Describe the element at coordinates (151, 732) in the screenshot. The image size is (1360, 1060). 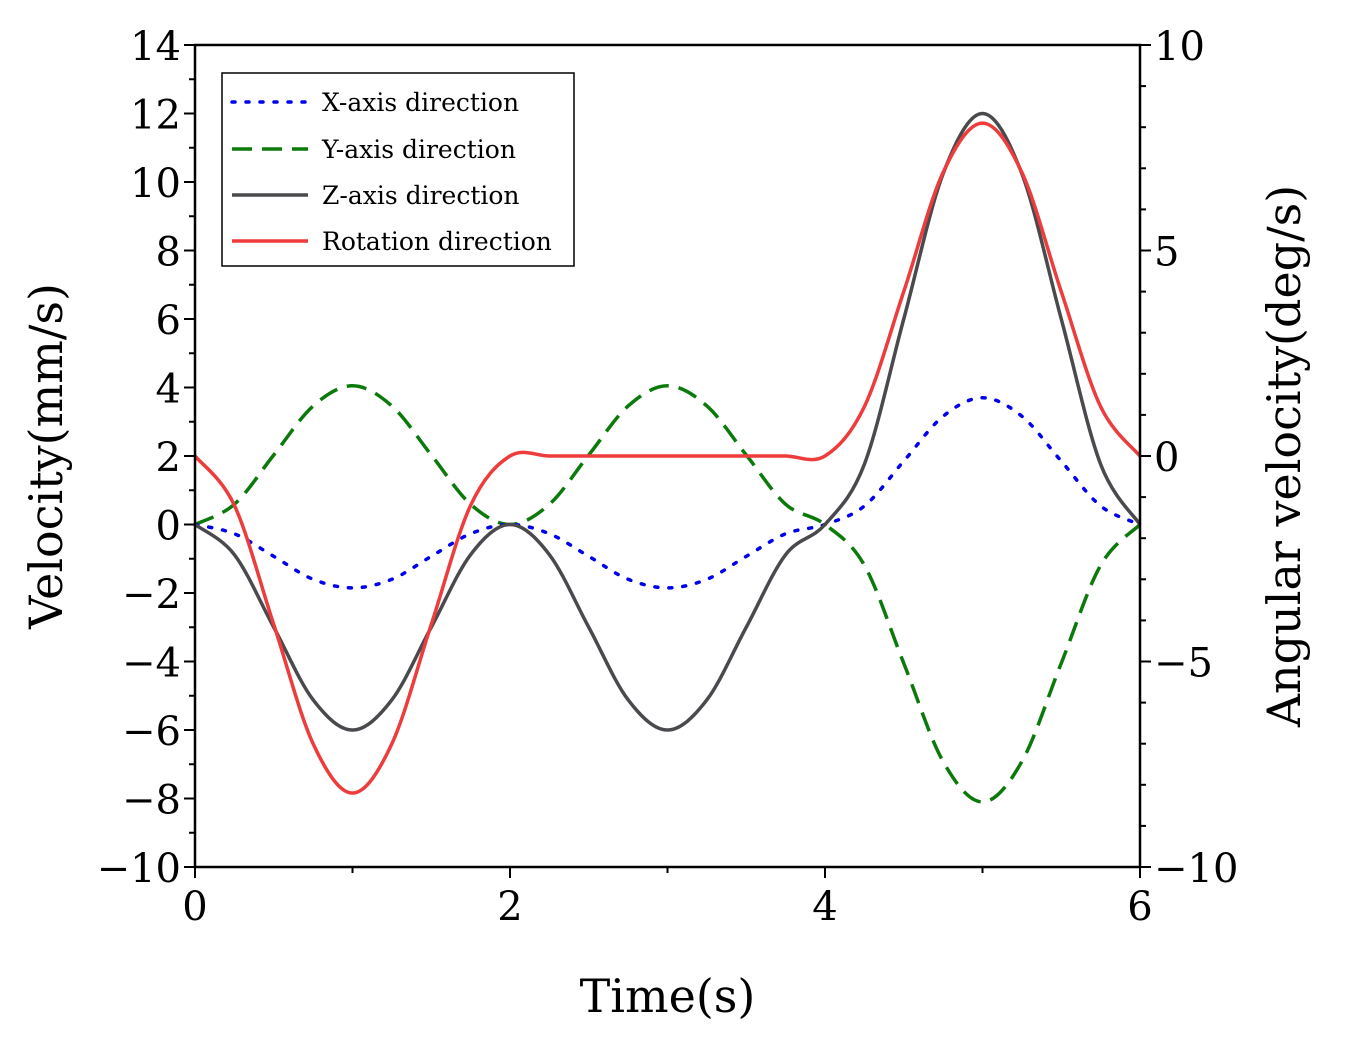
I see `y-tick-label: −6` at that location.